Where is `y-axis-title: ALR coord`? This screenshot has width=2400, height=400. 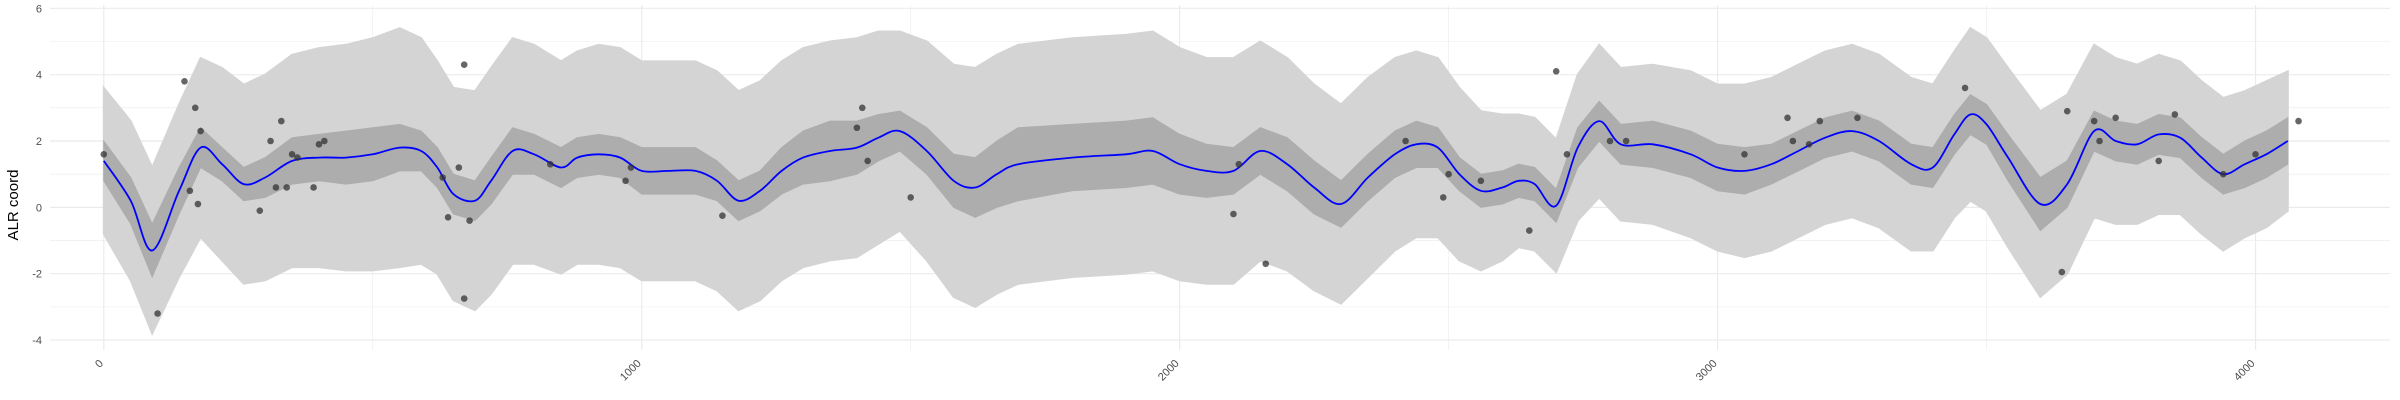
y-axis-title: ALR coord is located at coordinates (13, 205).